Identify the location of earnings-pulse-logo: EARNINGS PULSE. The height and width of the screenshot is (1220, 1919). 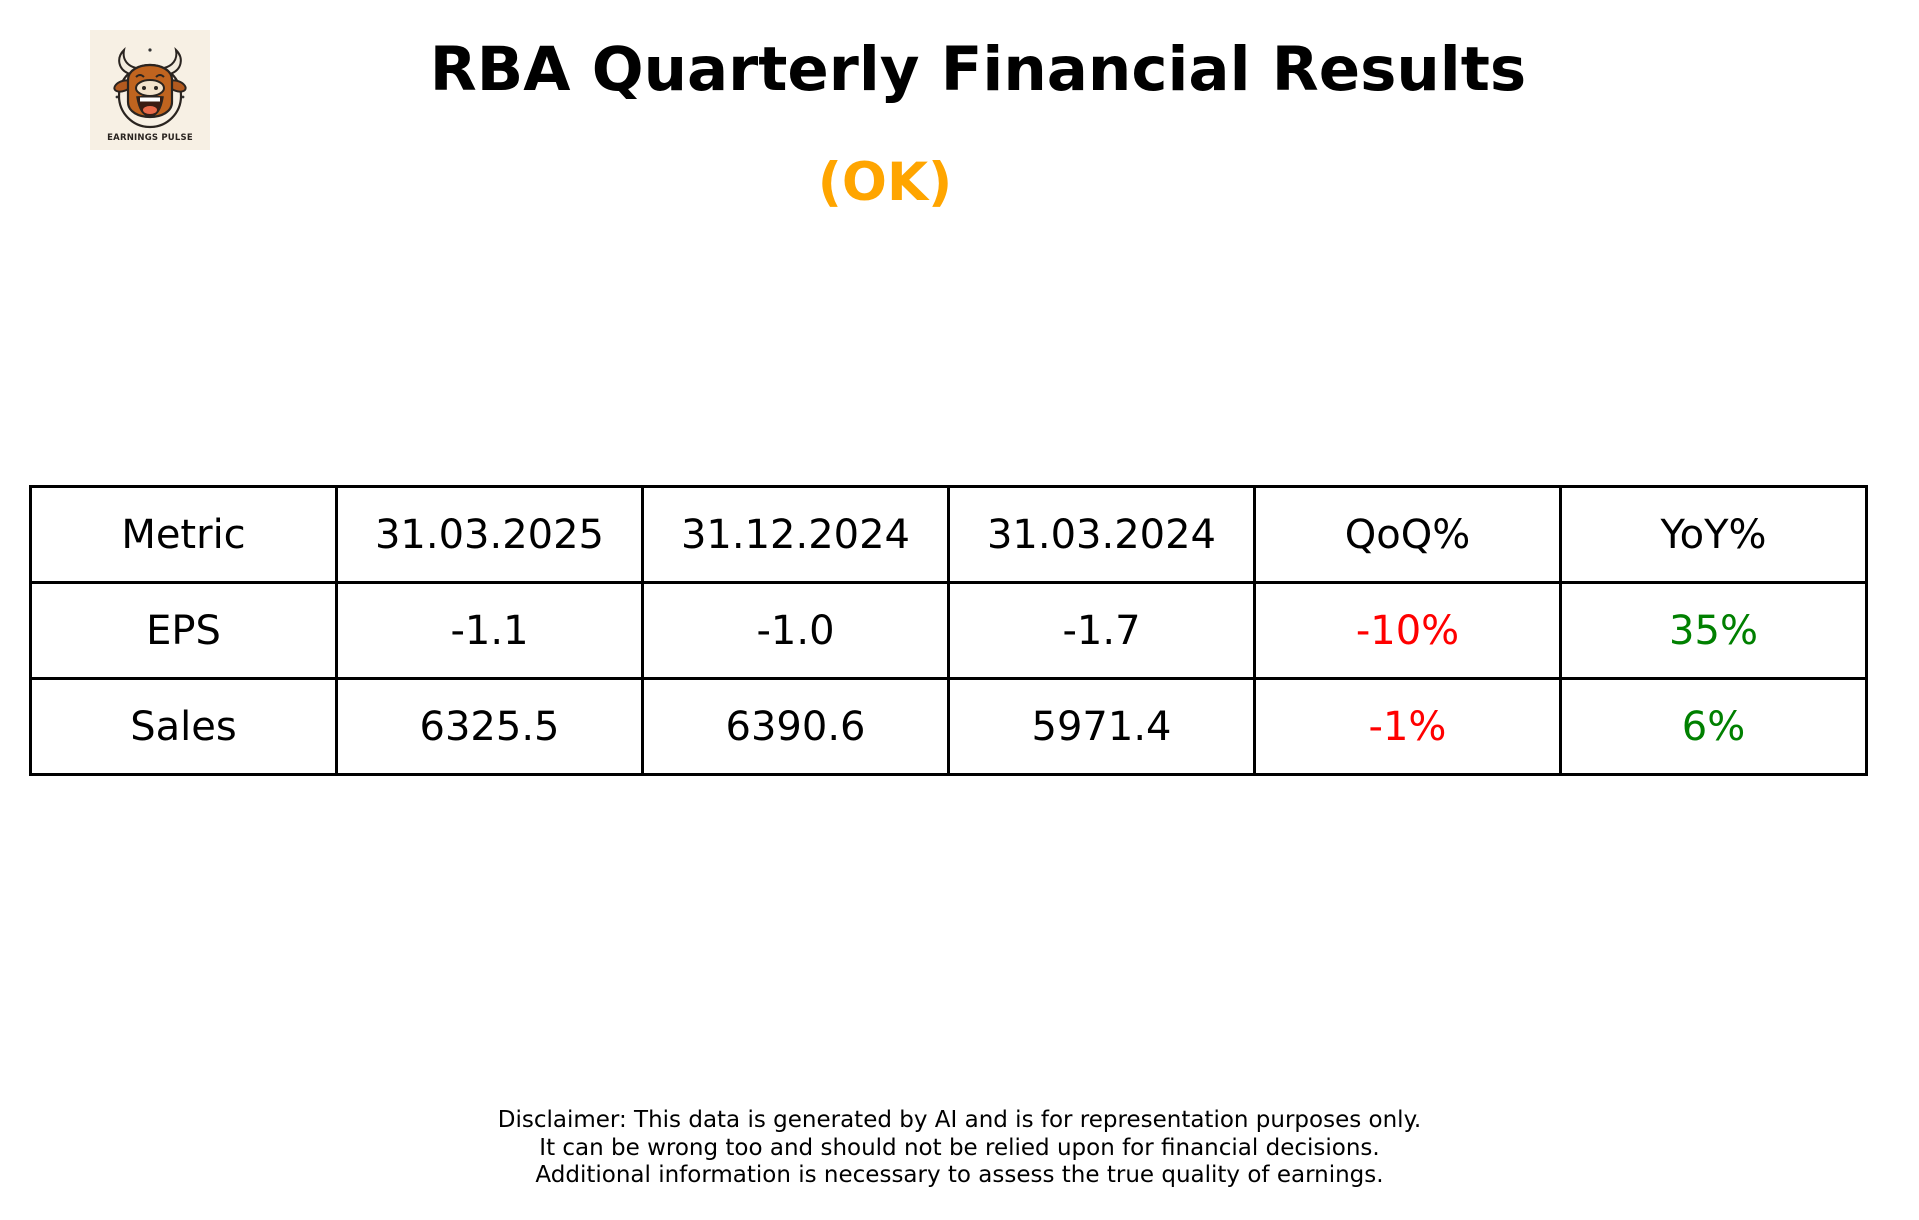
(150, 90).